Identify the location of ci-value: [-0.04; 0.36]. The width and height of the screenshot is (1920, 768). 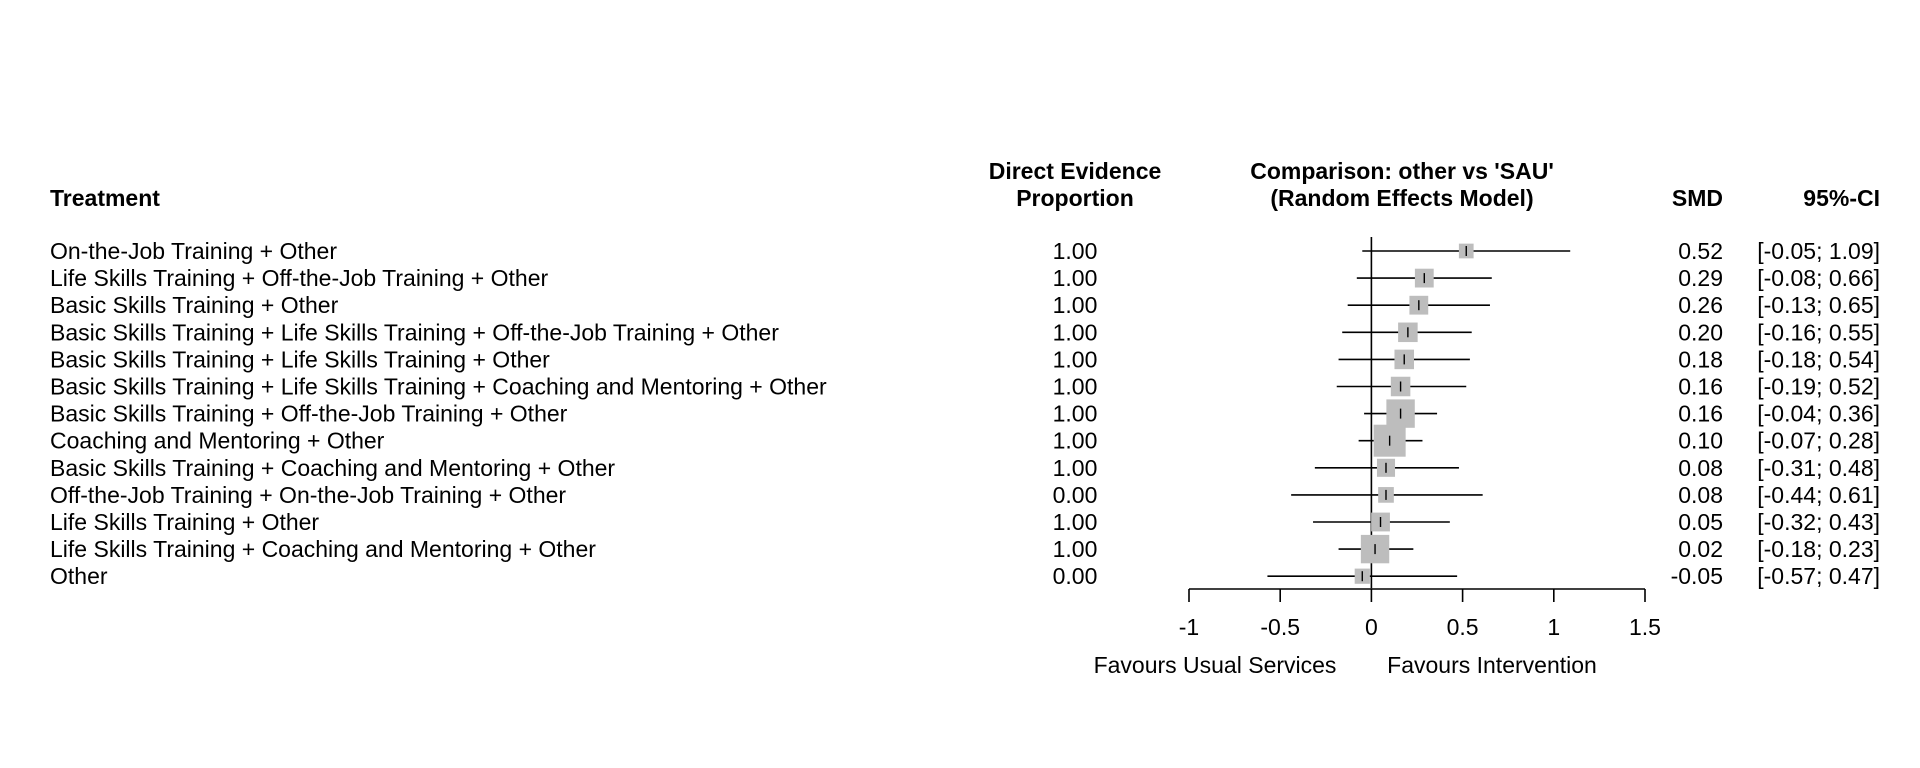
(1818, 414).